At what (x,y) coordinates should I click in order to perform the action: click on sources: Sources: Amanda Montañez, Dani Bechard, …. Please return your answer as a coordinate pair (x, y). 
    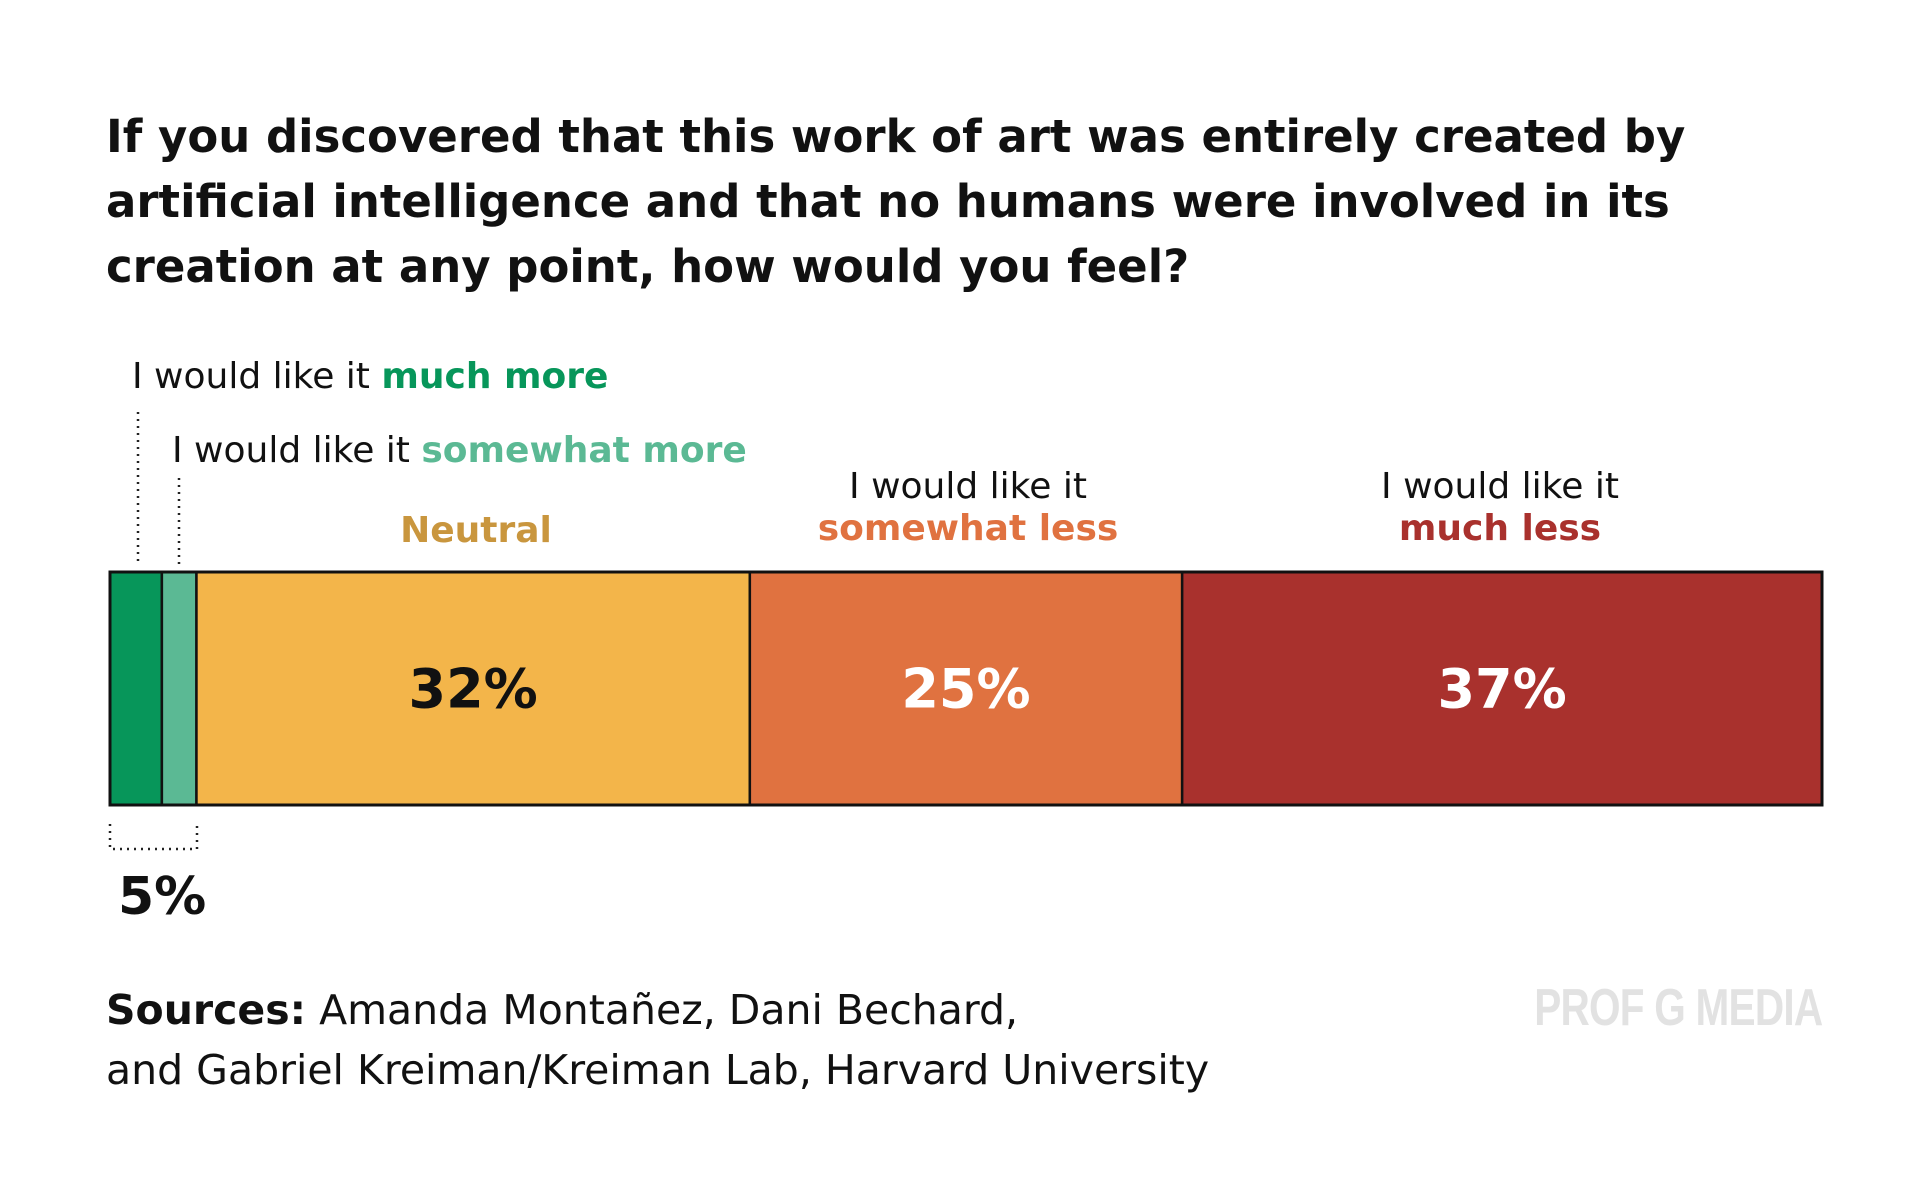
    Looking at the image, I should click on (657, 1040).